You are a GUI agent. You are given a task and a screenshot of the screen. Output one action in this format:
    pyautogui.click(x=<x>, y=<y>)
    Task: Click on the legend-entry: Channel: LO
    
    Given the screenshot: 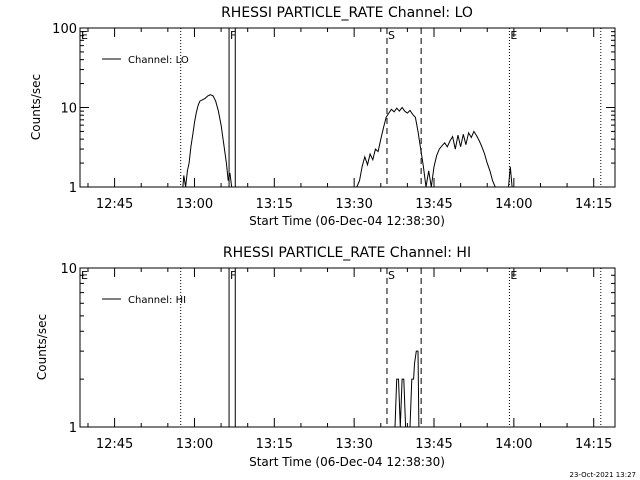 What is the action you would take?
    pyautogui.click(x=158, y=60)
    